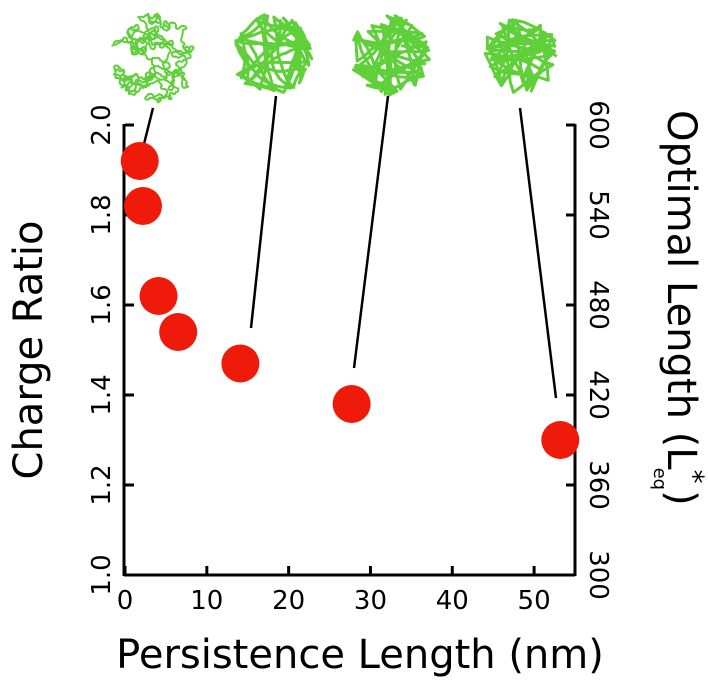 This screenshot has width=708, height=687. What do you see at coordinates (125, 601) in the screenshot?
I see `x-tick-label: 0` at bounding box center [125, 601].